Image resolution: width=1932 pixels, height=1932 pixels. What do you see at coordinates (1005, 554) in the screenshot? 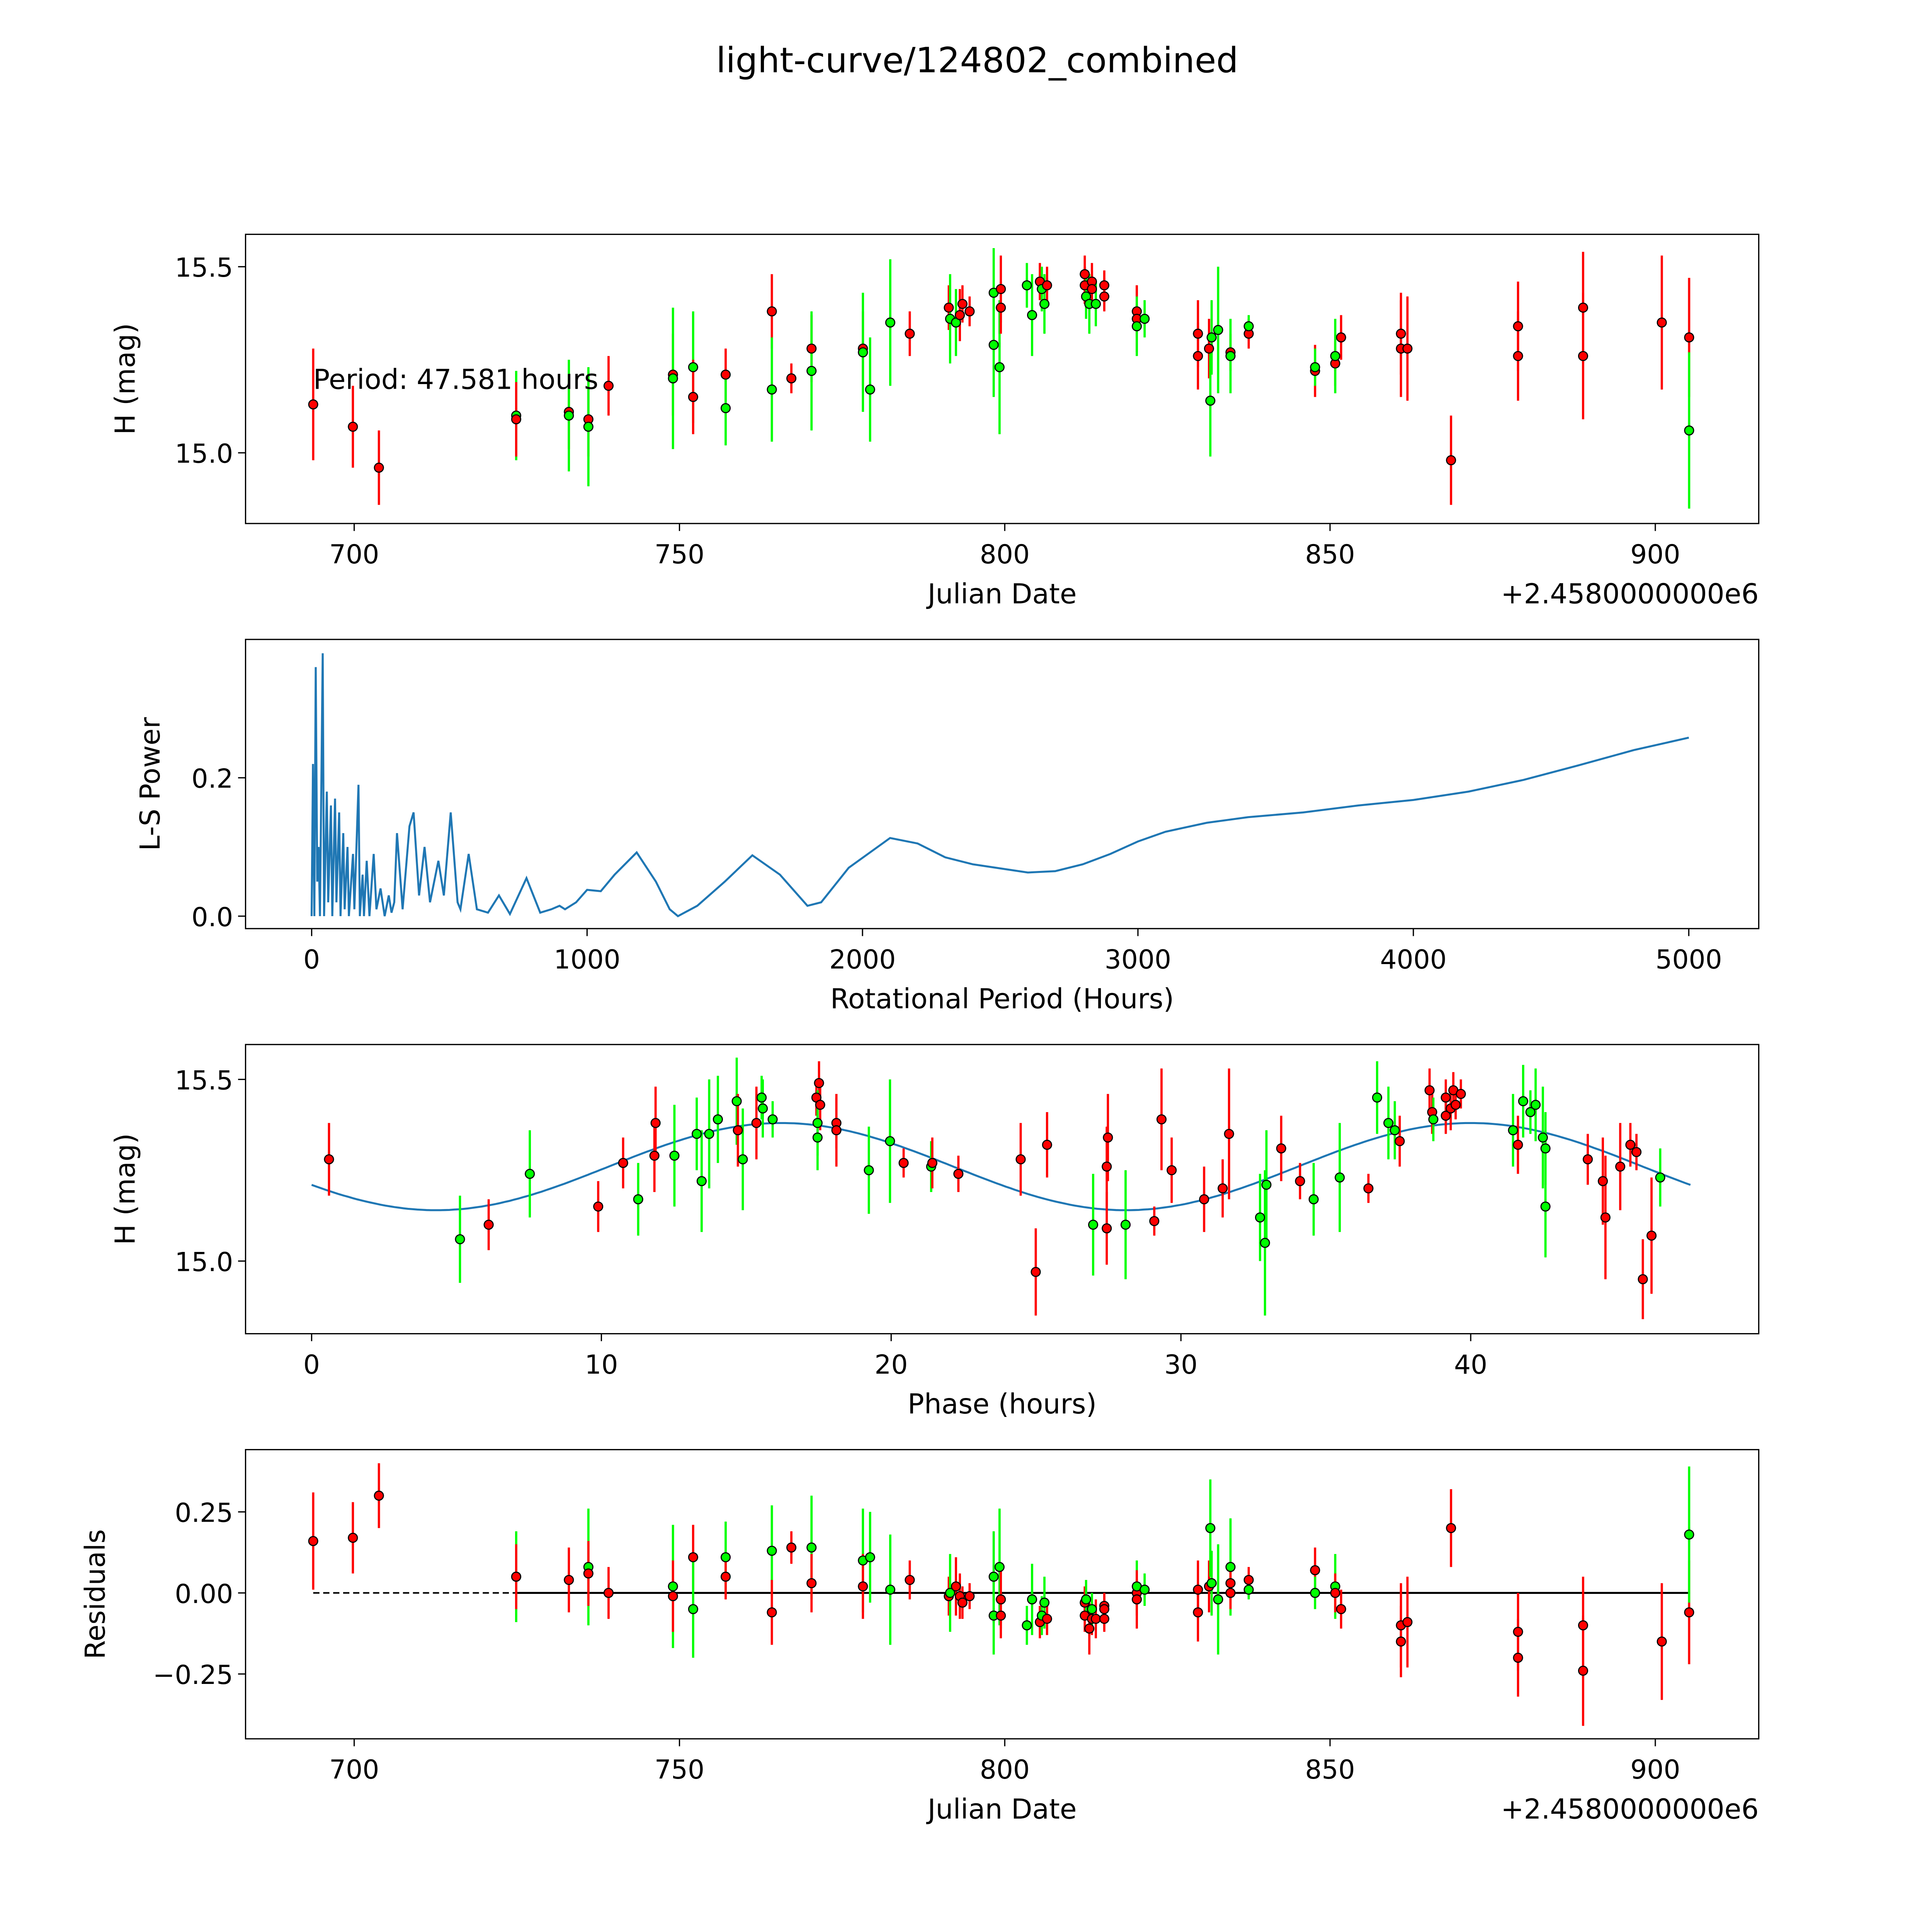
I see `x-tick-label: 800` at bounding box center [1005, 554].